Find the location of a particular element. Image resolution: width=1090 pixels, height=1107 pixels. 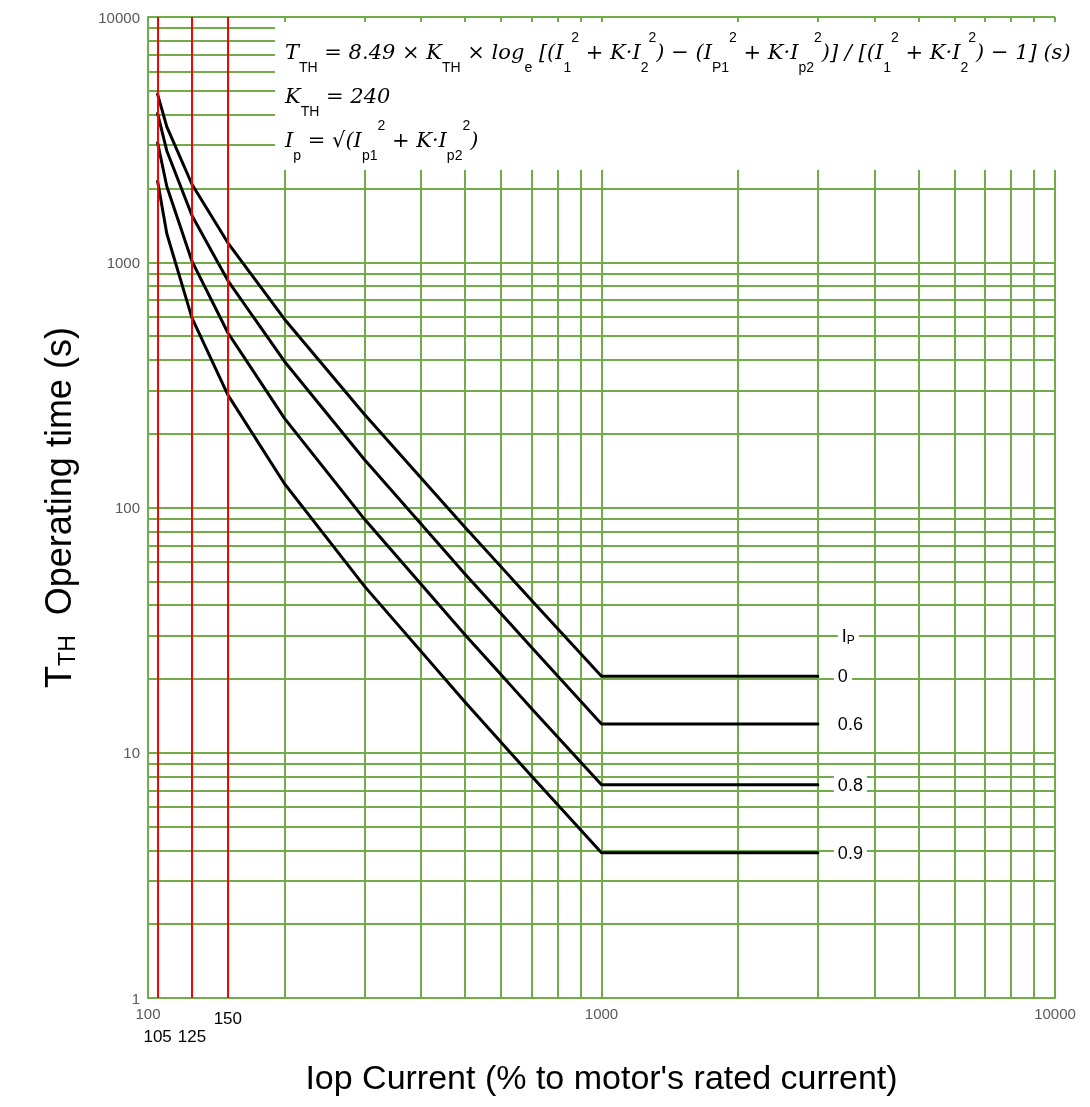

y-tick-label: 10000 is located at coordinates (119, 17).